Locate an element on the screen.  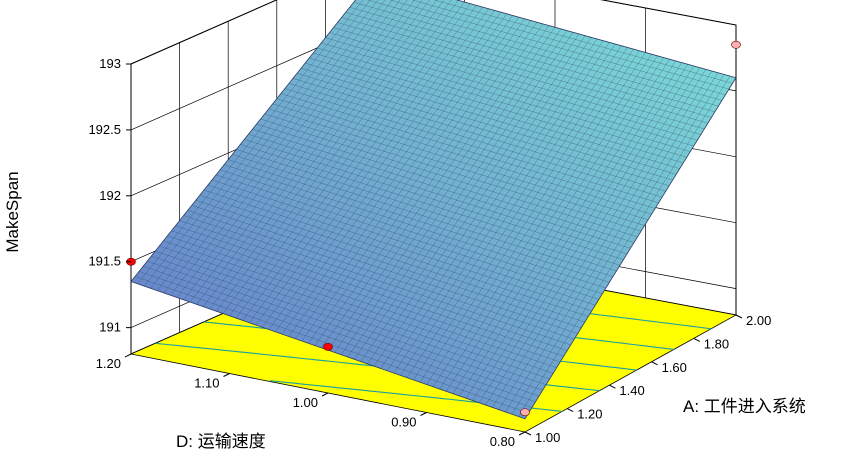
x-tick-label: 0.80 is located at coordinates (502, 441).